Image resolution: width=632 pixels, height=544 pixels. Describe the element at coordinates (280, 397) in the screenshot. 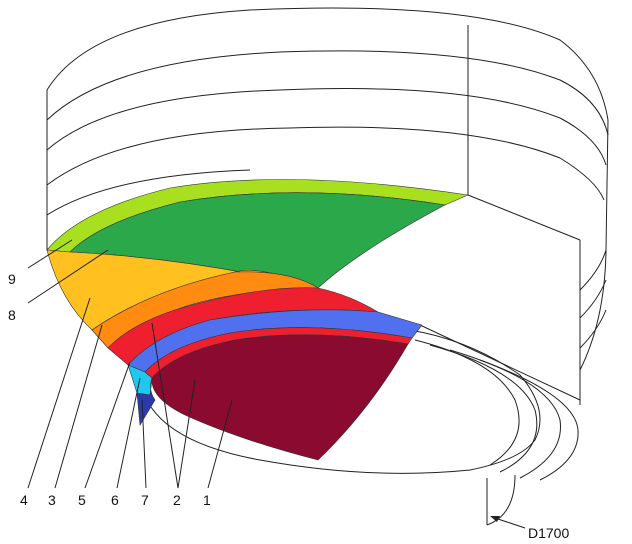

I see `layer-1-fill` at that location.